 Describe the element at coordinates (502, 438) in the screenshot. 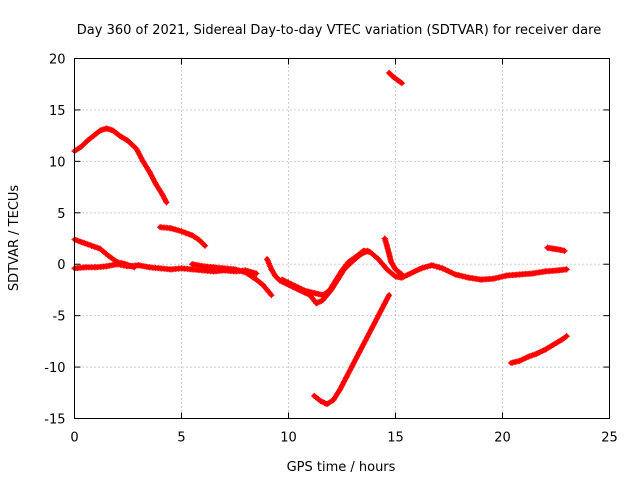

I see `x-tick-label: 20` at that location.